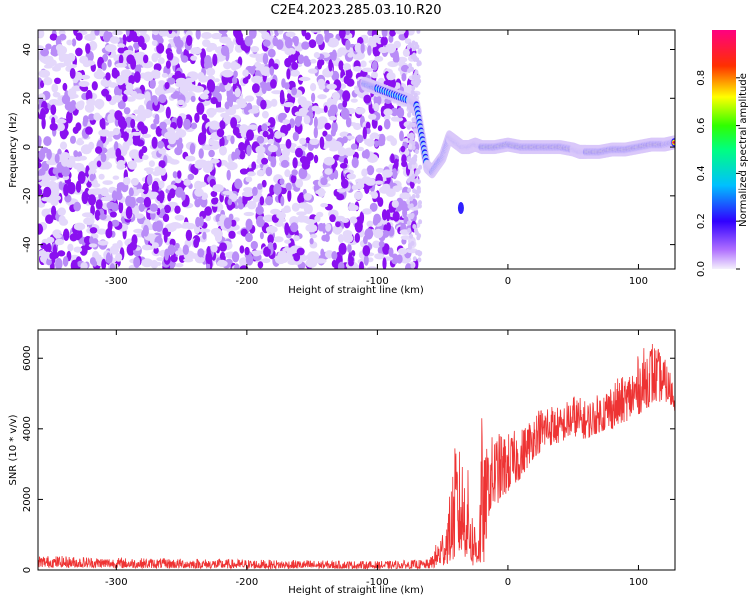 Image resolution: width=750 pixels, height=600 pixels. I want to click on spectrogram-y-label: Frequency (Hz), so click(13, 150).